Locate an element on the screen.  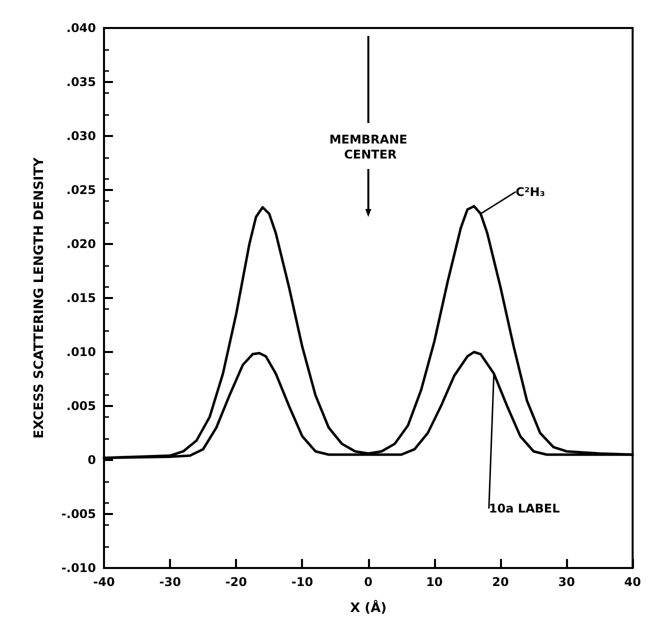
y-tick-label: 0 is located at coordinates (92, 460).